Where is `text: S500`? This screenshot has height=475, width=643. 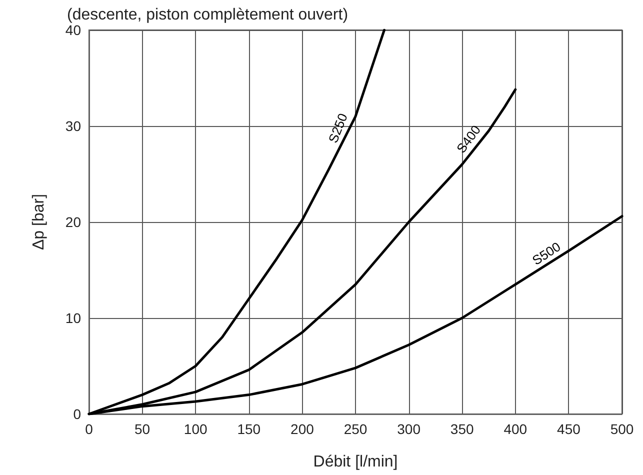
text: S500 is located at coordinates (547, 253).